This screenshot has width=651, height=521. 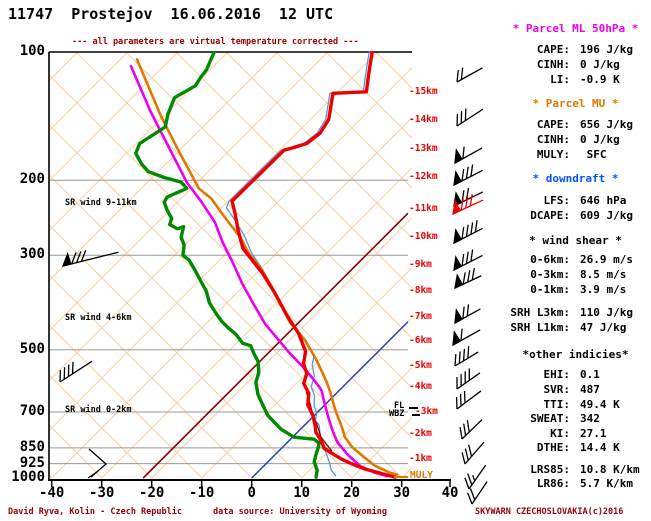 What do you see at coordinates (550, 469) in the screenshot?
I see `panel-row-label: LRS85:` at bounding box center [550, 469].